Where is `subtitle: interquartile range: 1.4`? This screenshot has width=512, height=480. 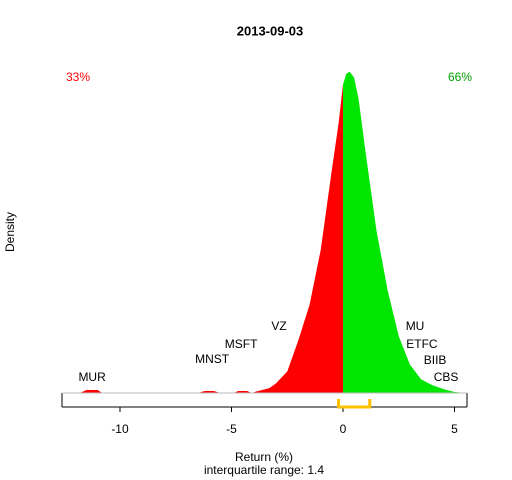 subtitle: interquartile range: 1.4 is located at coordinates (264, 470).